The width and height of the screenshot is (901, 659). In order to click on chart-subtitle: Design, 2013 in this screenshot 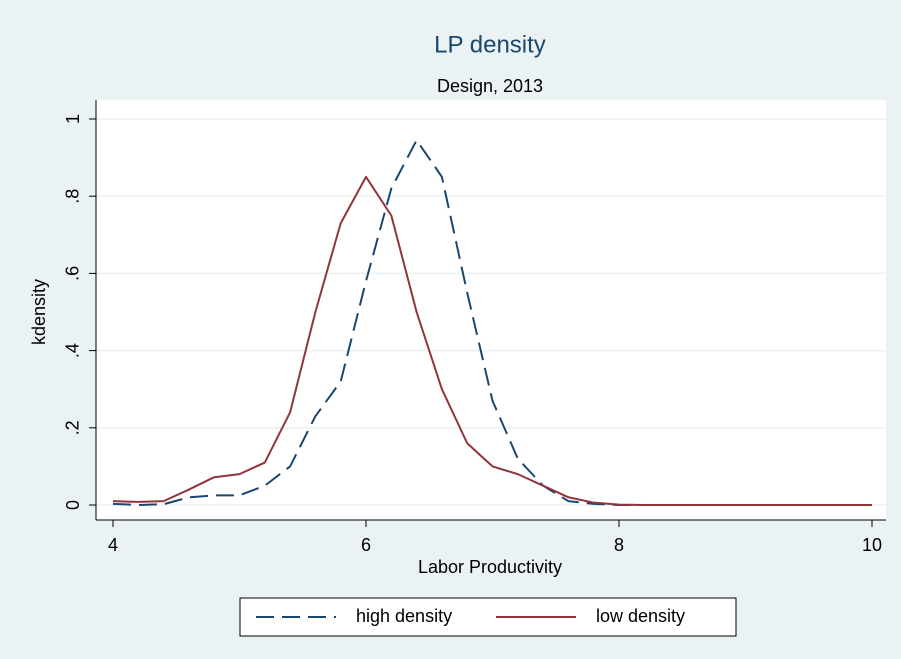, I will do `click(490, 86)`.